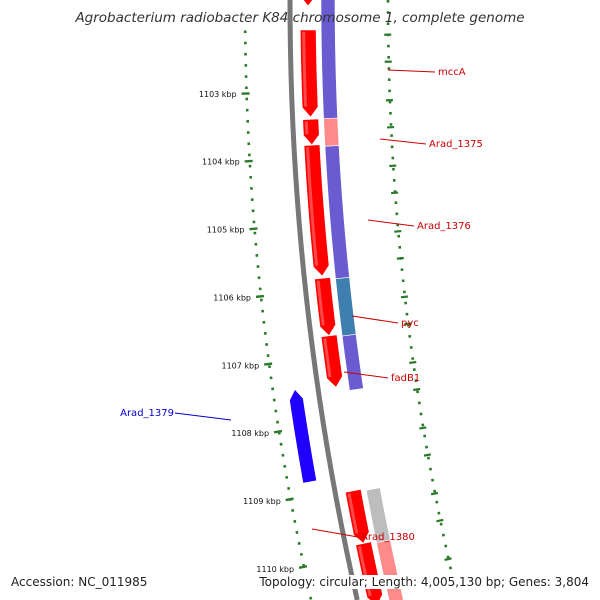 Image resolution: width=600 pixels, height=600 pixels. What do you see at coordinates (221, 162) in the screenshot?
I see `kbp-tick-label-2: 1104 kbp` at bounding box center [221, 162].